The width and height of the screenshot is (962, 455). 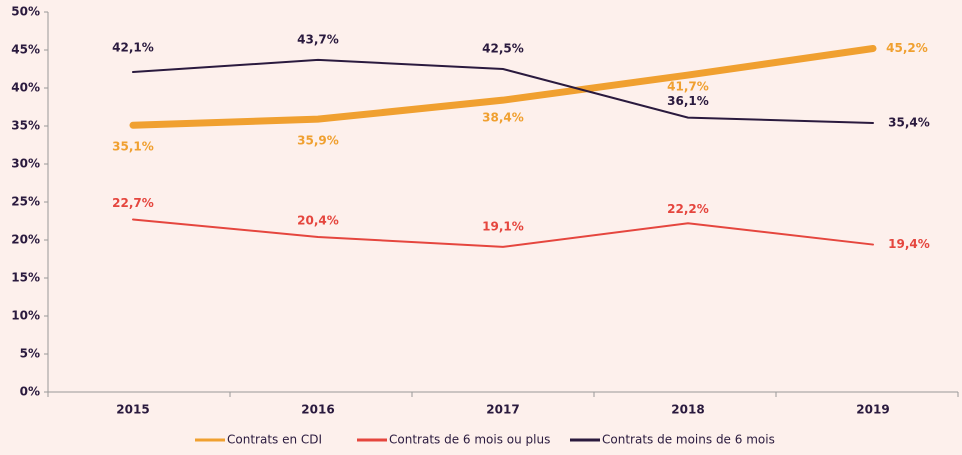 I want to click on data-label: 45,2%, so click(x=907, y=48).